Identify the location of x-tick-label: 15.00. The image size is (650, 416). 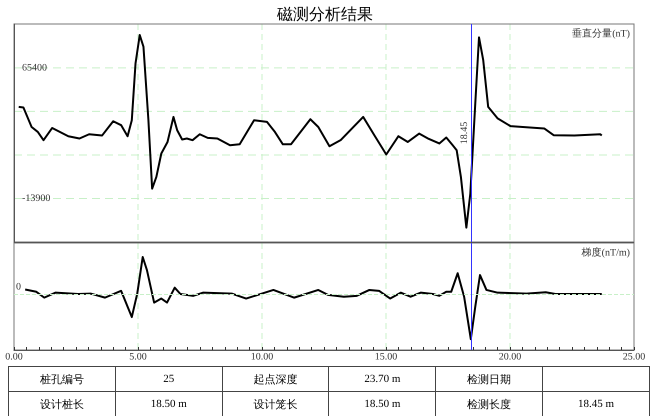
(386, 357).